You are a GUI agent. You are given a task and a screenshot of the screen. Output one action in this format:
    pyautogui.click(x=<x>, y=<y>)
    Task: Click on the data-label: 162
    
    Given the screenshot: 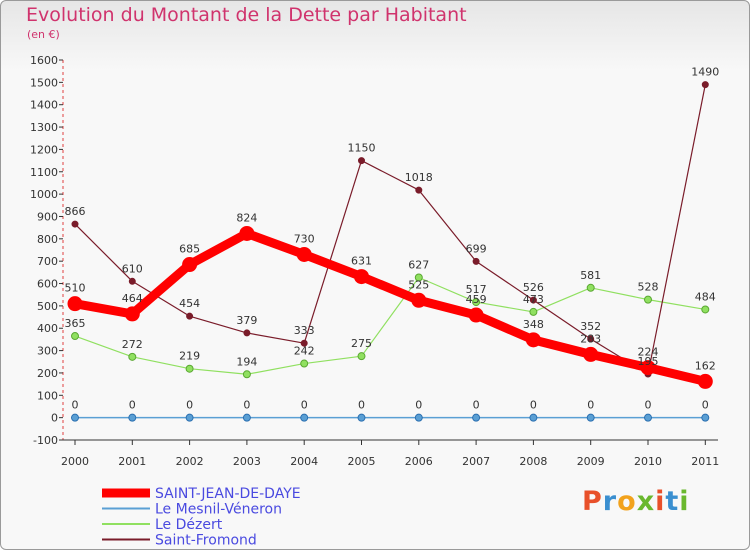 What is the action you would take?
    pyautogui.click(x=705, y=365)
    